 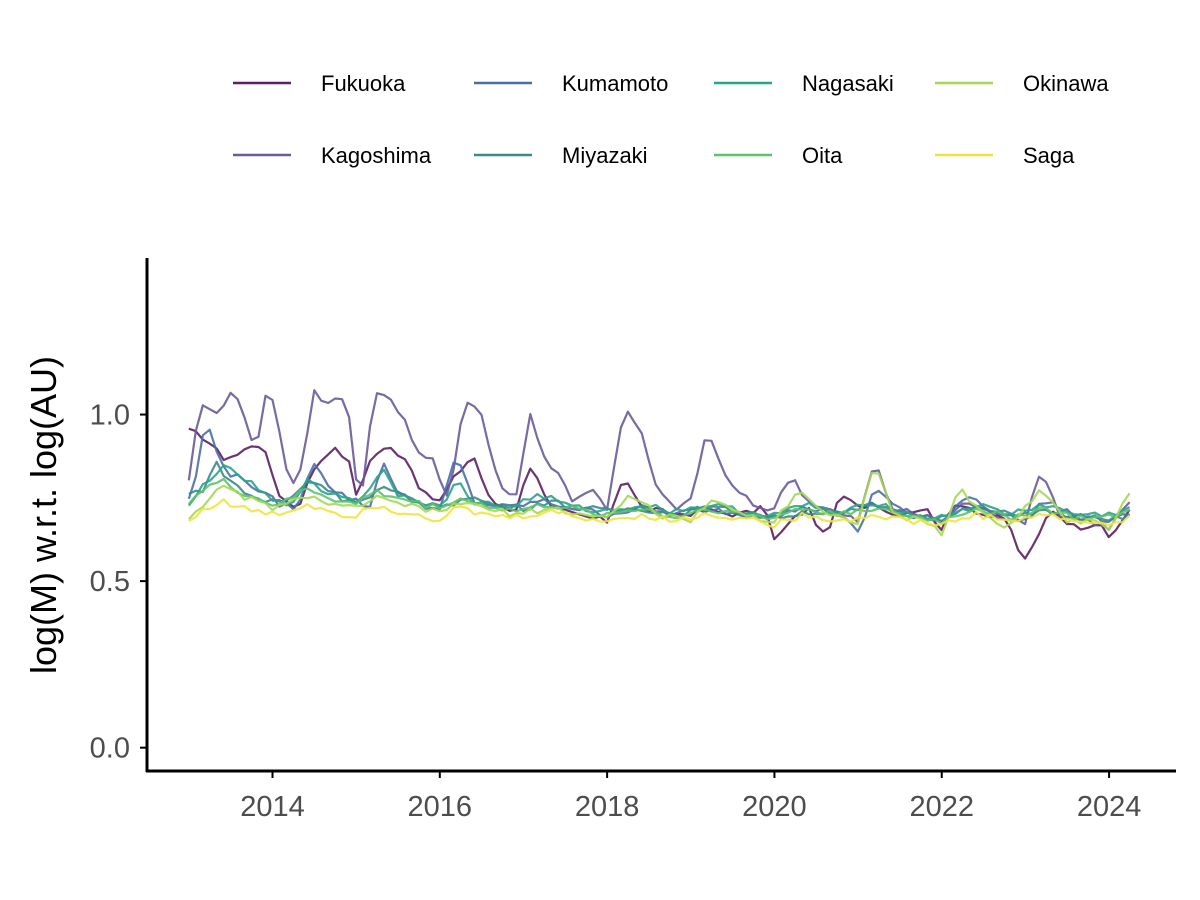 I want to click on series-layer, so click(x=659, y=474).